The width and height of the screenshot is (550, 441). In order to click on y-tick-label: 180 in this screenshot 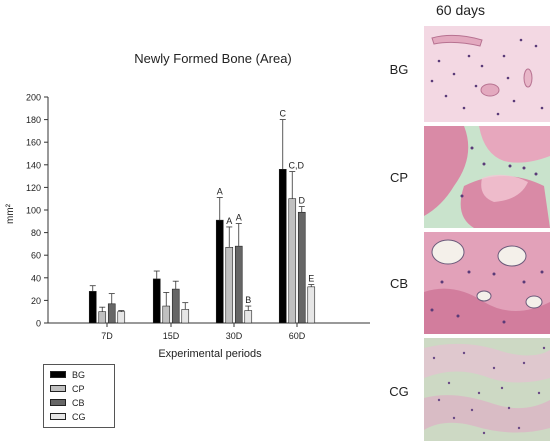, I will do `click(33, 120)`.